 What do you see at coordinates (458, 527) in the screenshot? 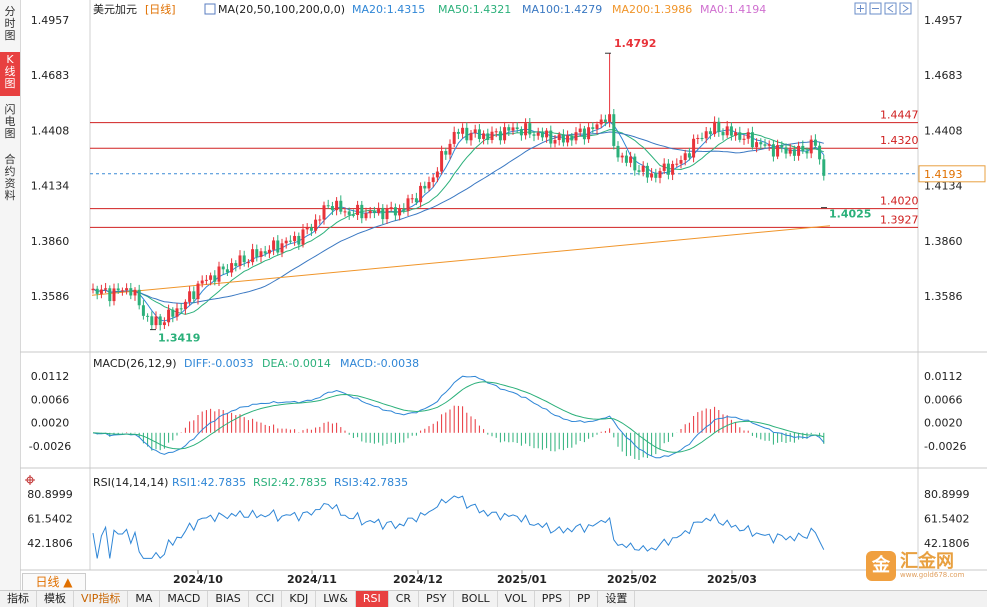
I see `rsi-line` at bounding box center [458, 527].